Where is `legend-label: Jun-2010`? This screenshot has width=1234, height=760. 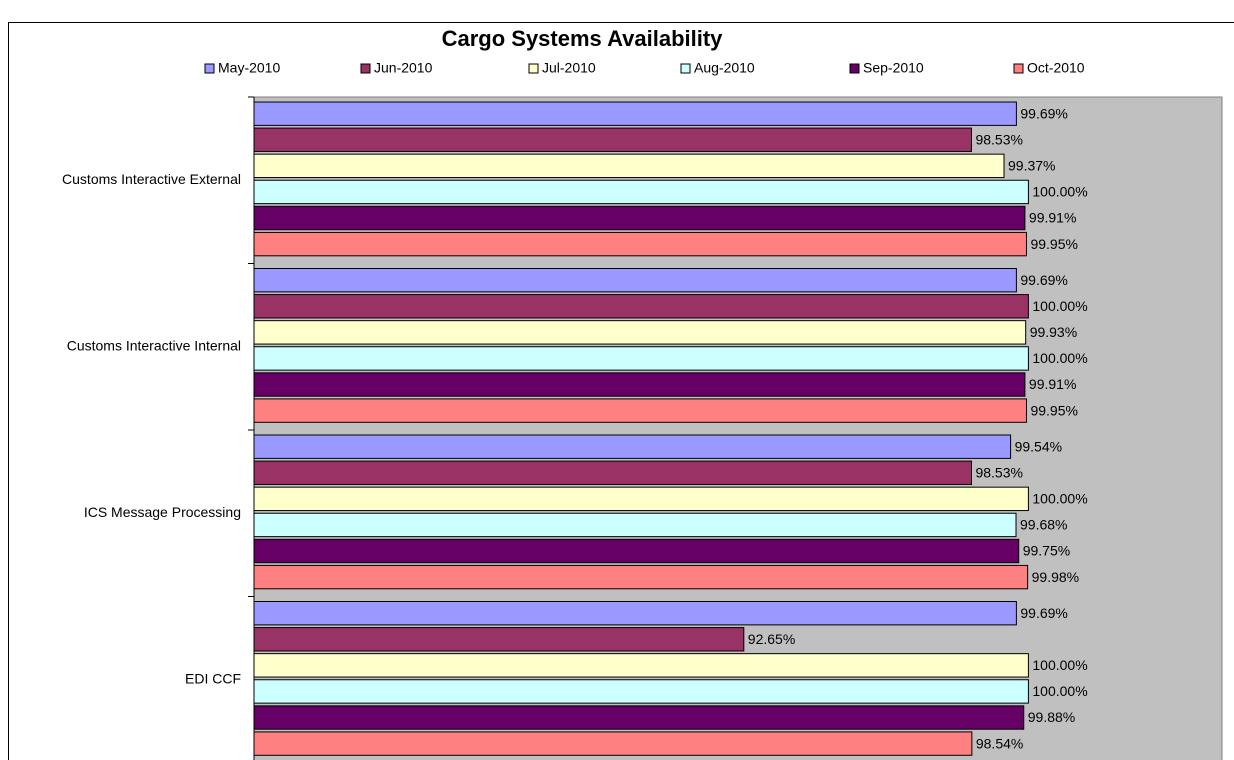 legend-label: Jun-2010 is located at coordinates (403, 68).